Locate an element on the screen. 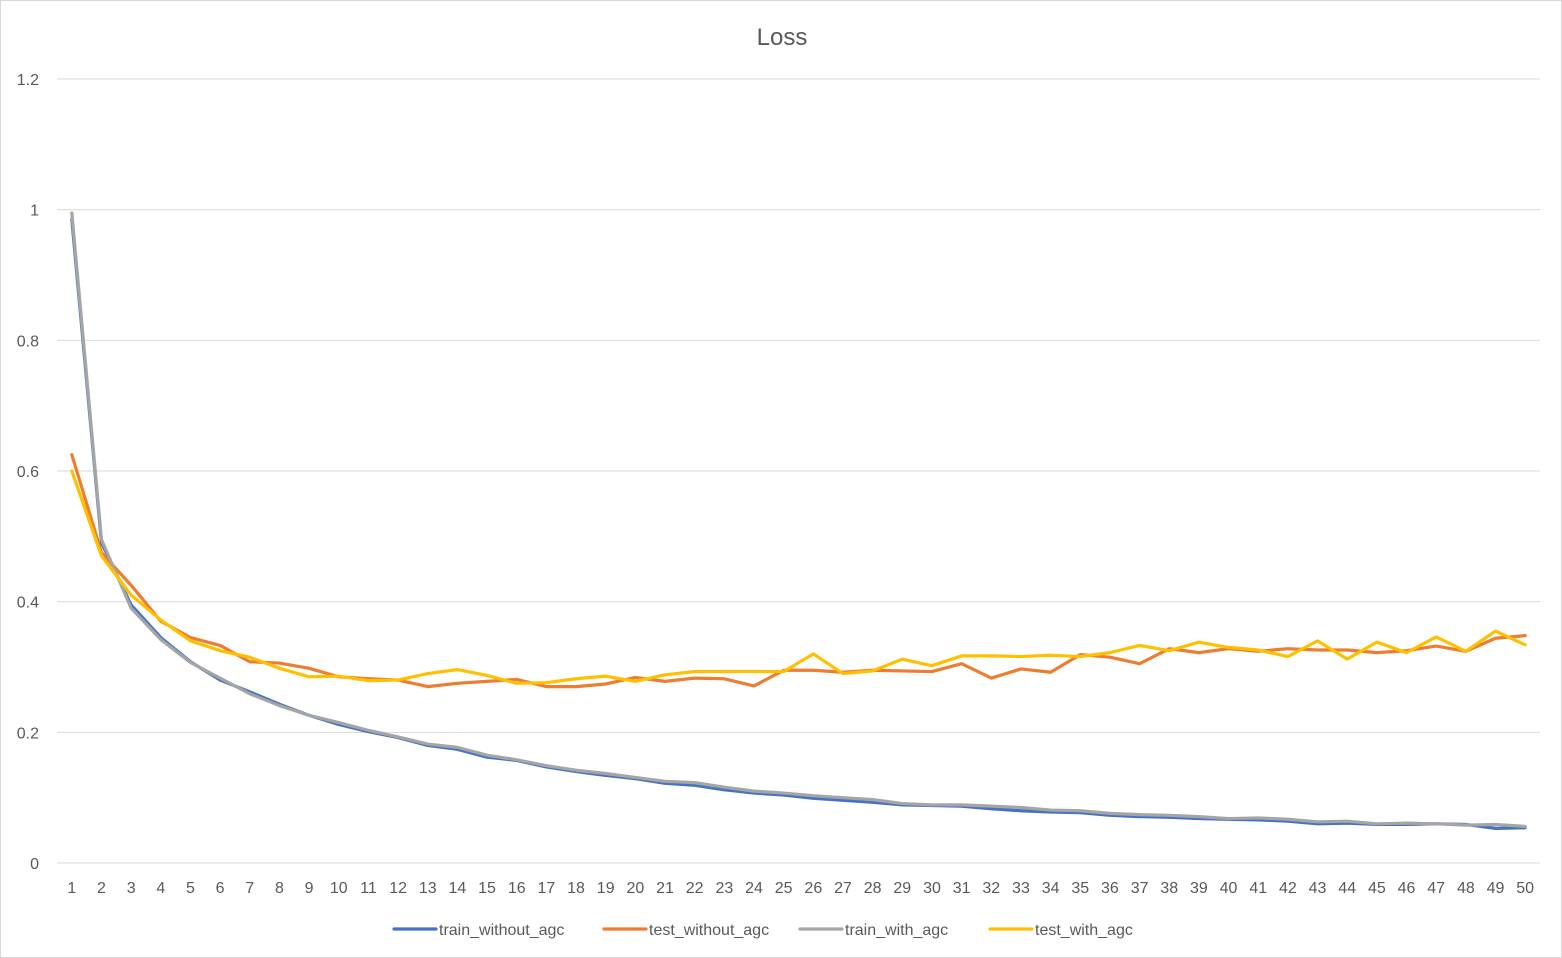 The width and height of the screenshot is (1562, 958). x-tick-label: 32 is located at coordinates (991, 888).